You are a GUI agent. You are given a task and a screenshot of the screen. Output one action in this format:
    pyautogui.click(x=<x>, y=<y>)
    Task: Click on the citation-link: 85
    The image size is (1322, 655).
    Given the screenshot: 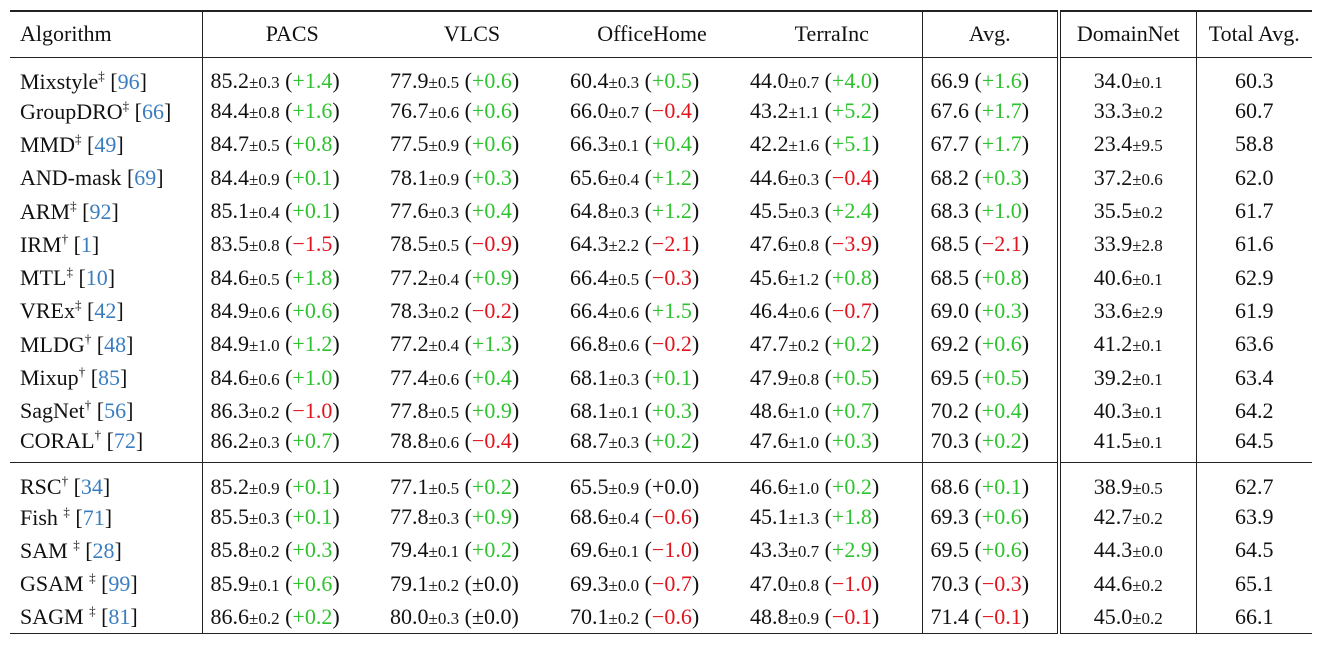 What is the action you would take?
    pyautogui.click(x=109, y=378)
    